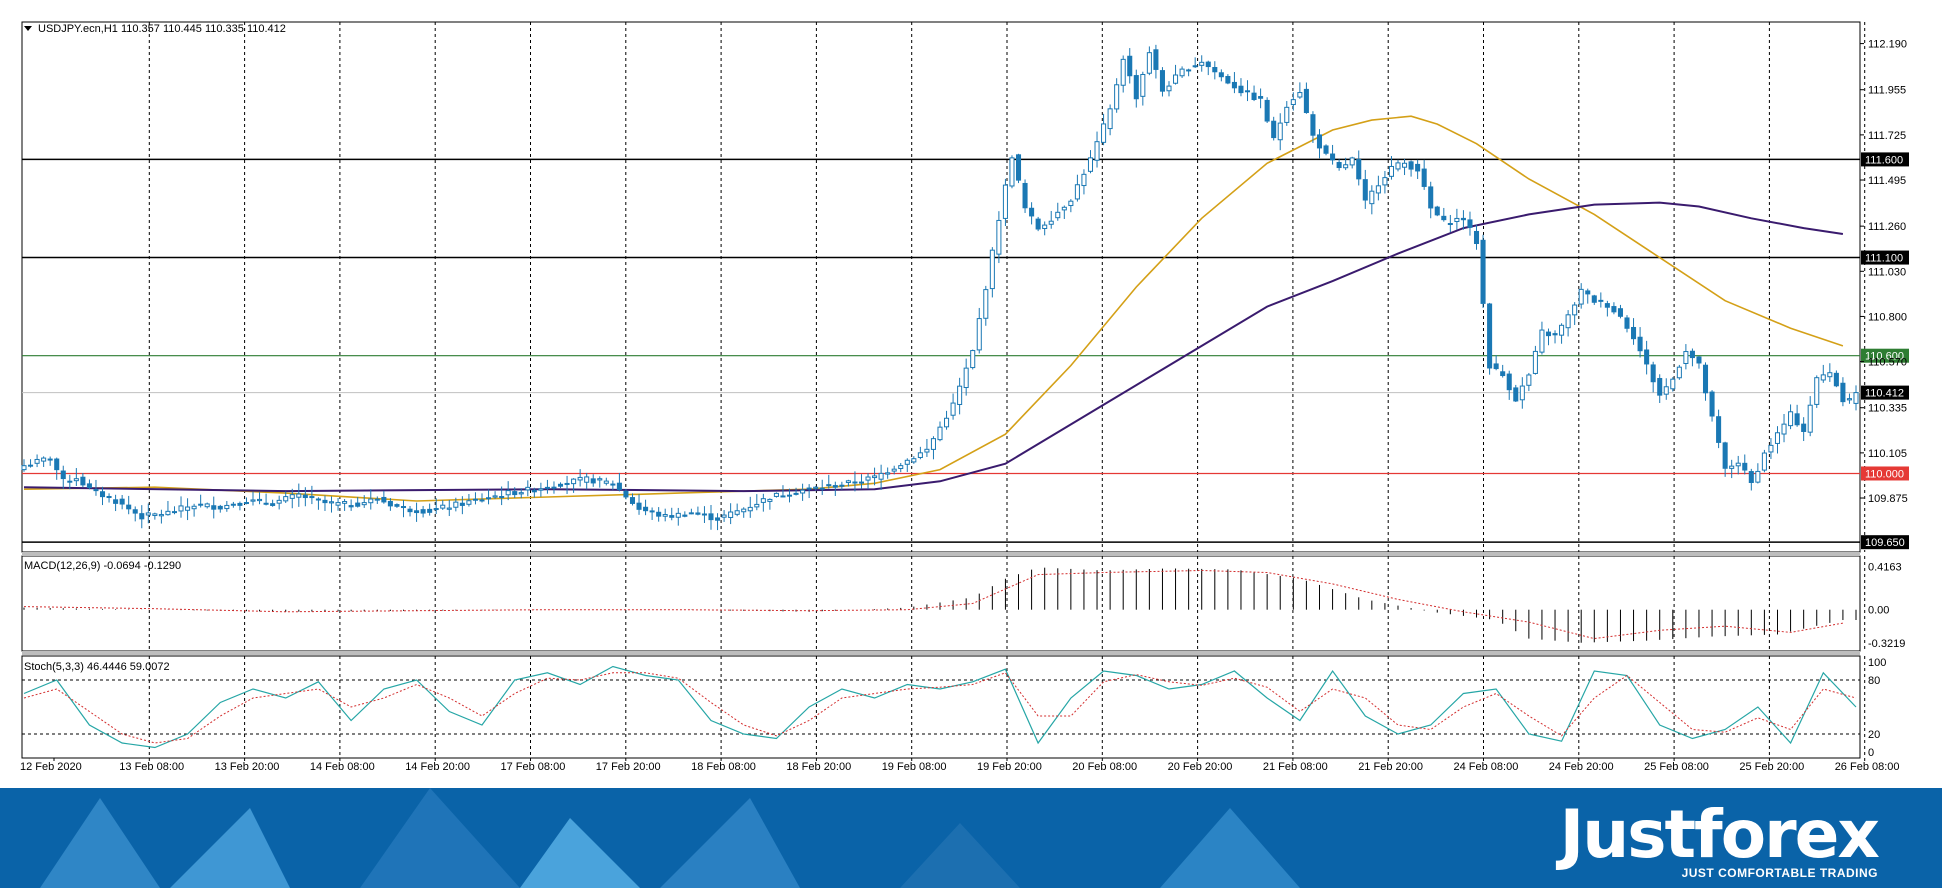 This screenshot has width=1942, height=888. Describe the element at coordinates (97, 667) in the screenshot. I see `stoch-header: Stoch(5,3,3) 46.4446 59.0072` at that location.